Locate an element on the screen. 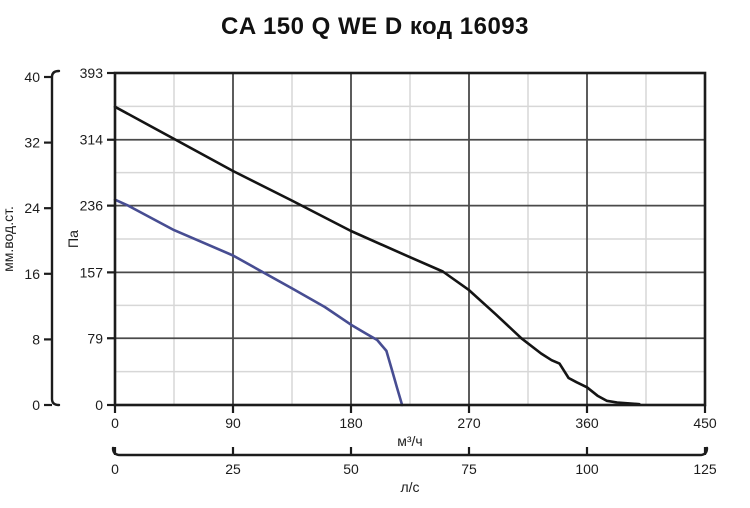 Image resolution: width=750 pixels, height=508 pixels. mm-axis-tick-label: 8 is located at coordinates (36, 339).